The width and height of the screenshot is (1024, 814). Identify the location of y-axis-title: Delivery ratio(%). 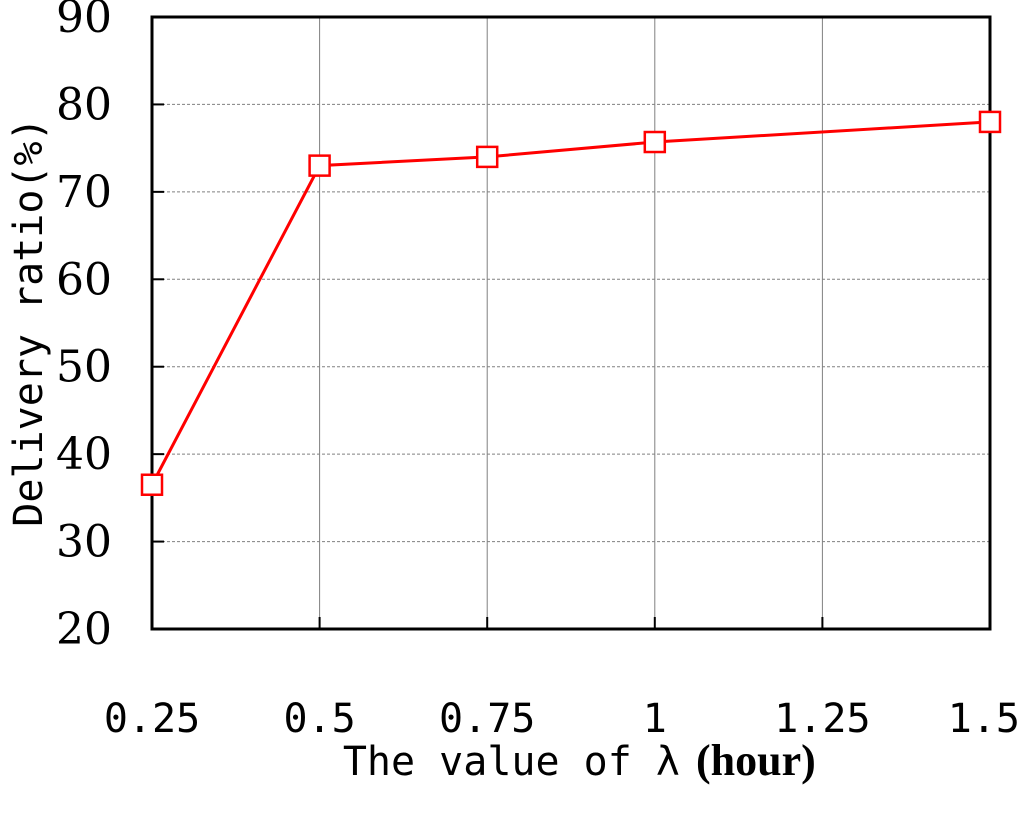
(29, 321).